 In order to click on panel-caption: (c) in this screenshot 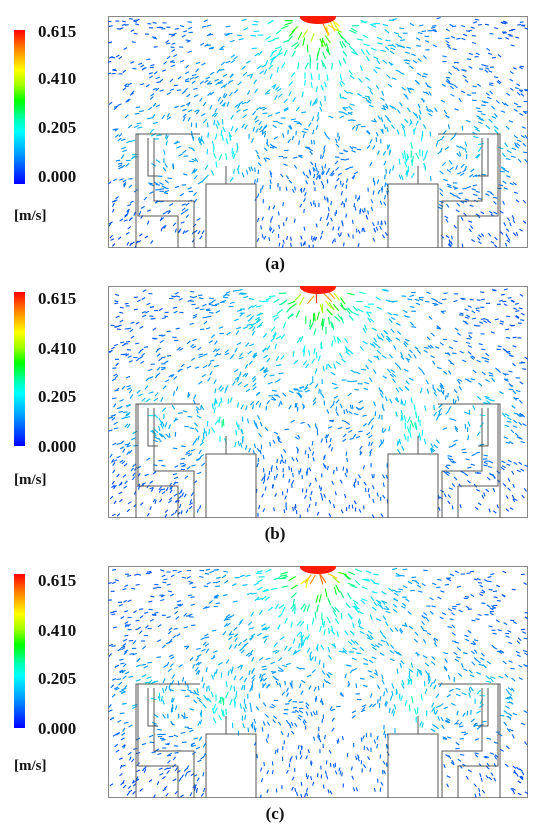, I will do `click(275, 813)`.